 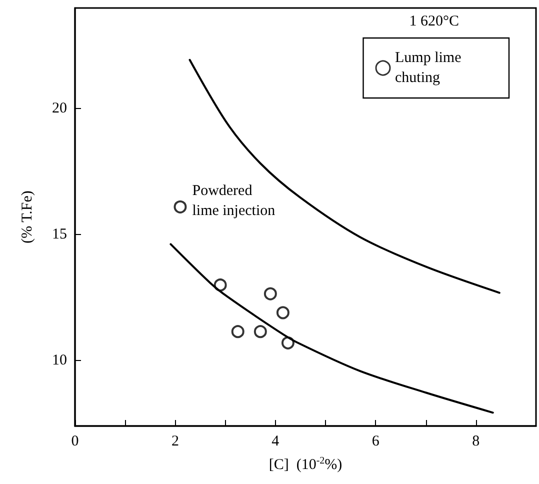 What do you see at coordinates (59, 234) in the screenshot?
I see `y-tick-label: 15` at bounding box center [59, 234].